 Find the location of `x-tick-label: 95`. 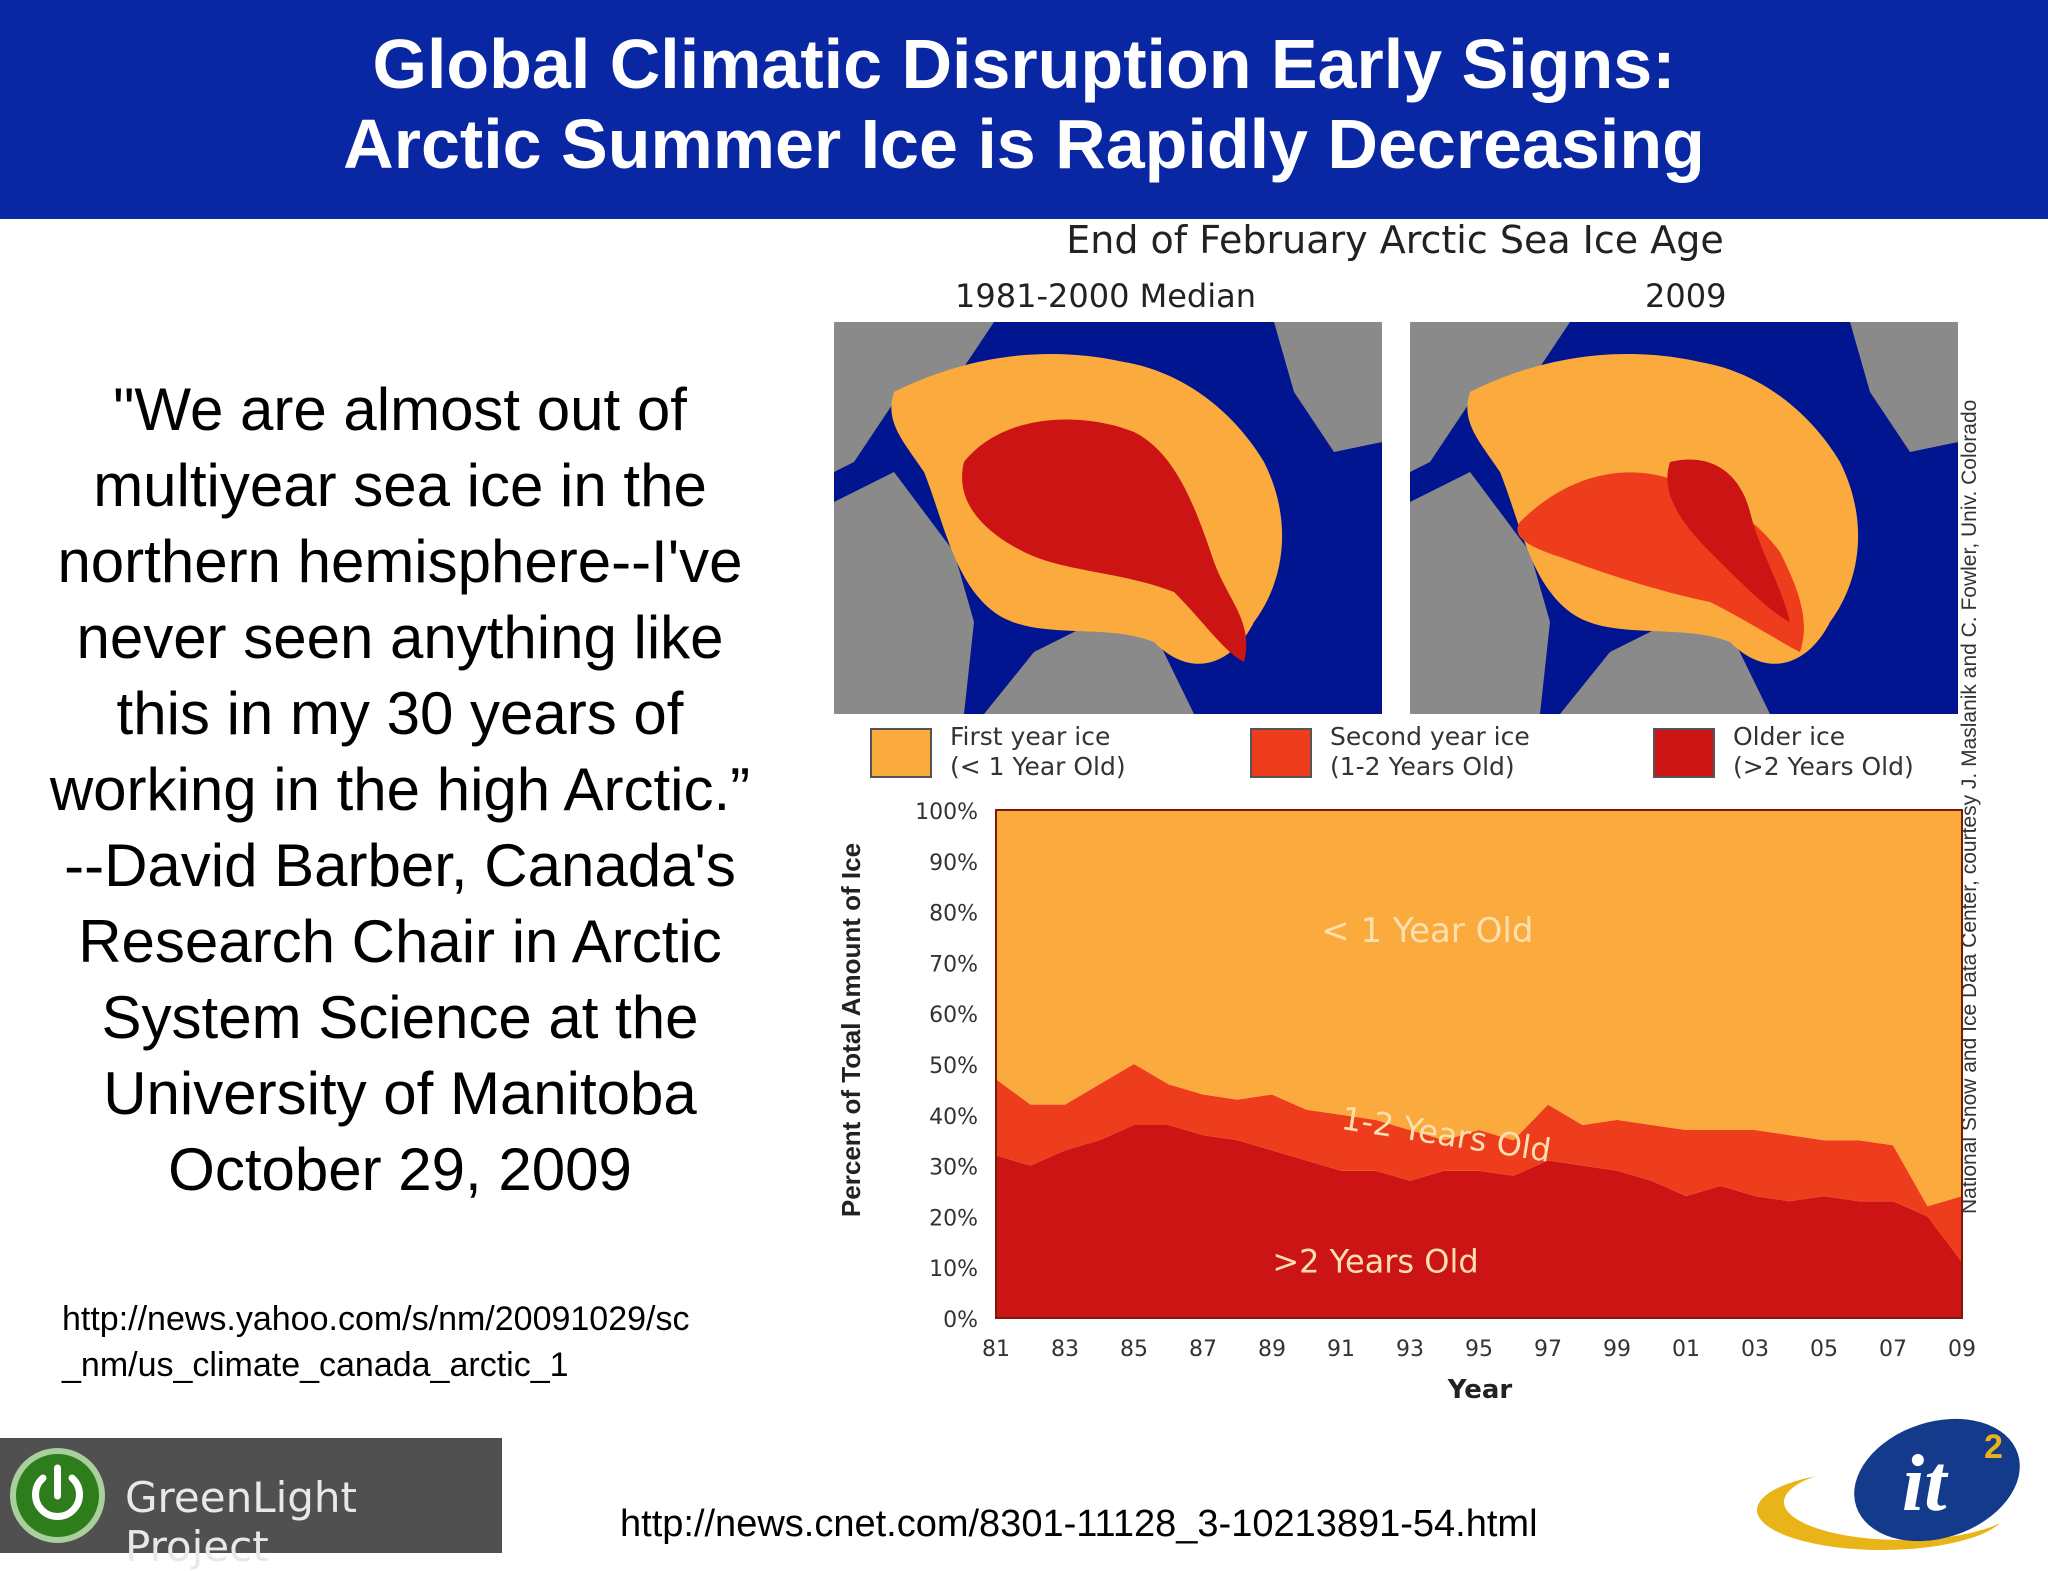

x-tick-label: 95 is located at coordinates (1479, 1349).